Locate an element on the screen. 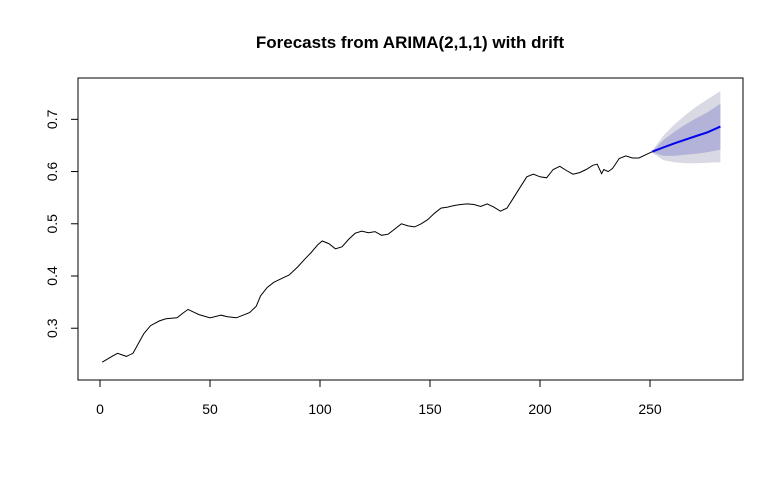 This screenshot has width=784, height=477. y-axis: 0.3 0.4 0.5 0.6 0.7 is located at coordinates (61, 223).